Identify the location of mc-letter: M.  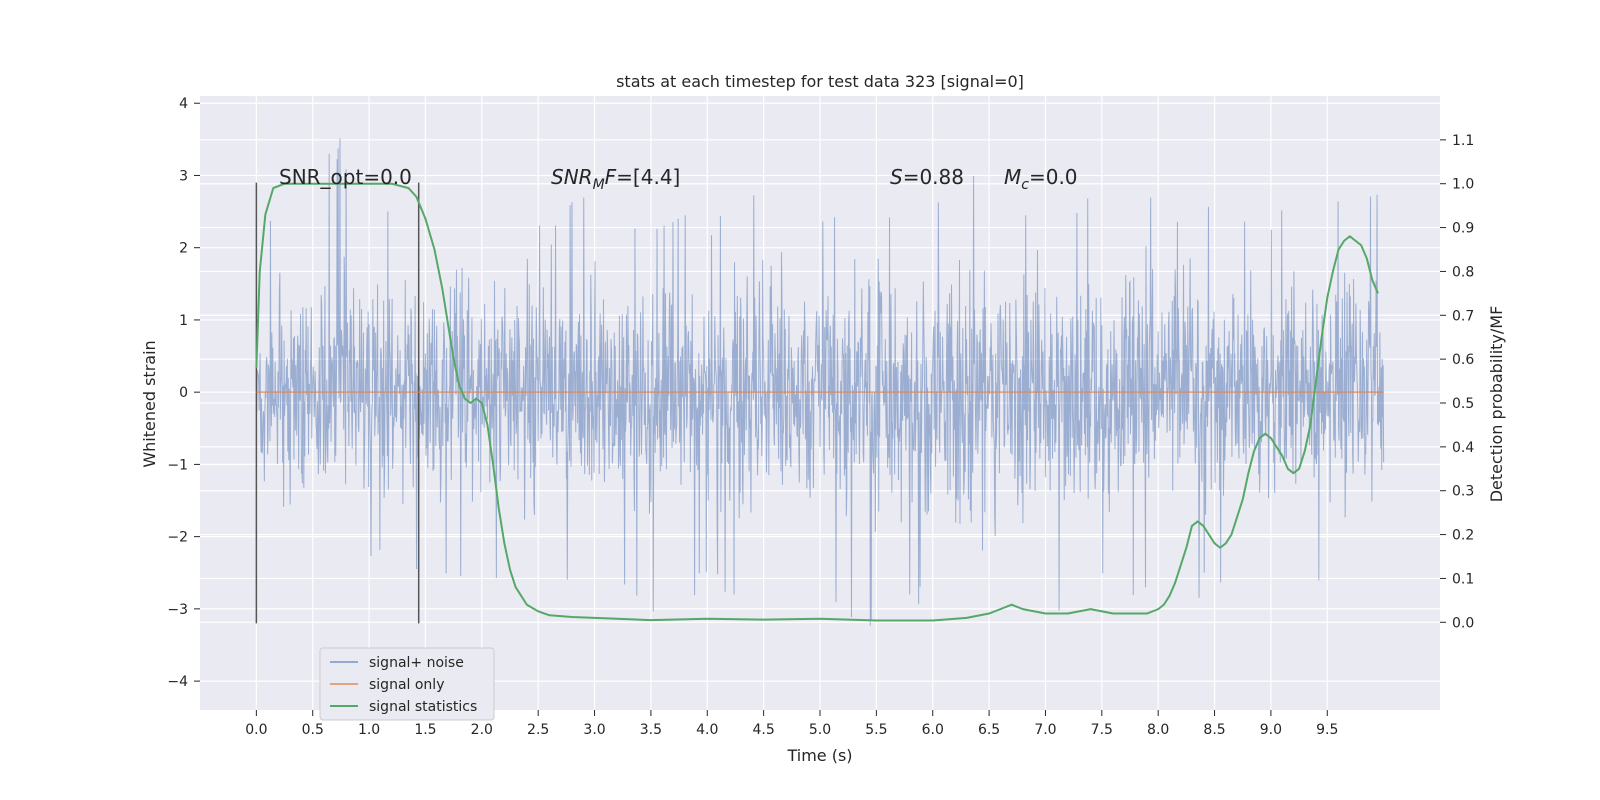
(1012, 177).